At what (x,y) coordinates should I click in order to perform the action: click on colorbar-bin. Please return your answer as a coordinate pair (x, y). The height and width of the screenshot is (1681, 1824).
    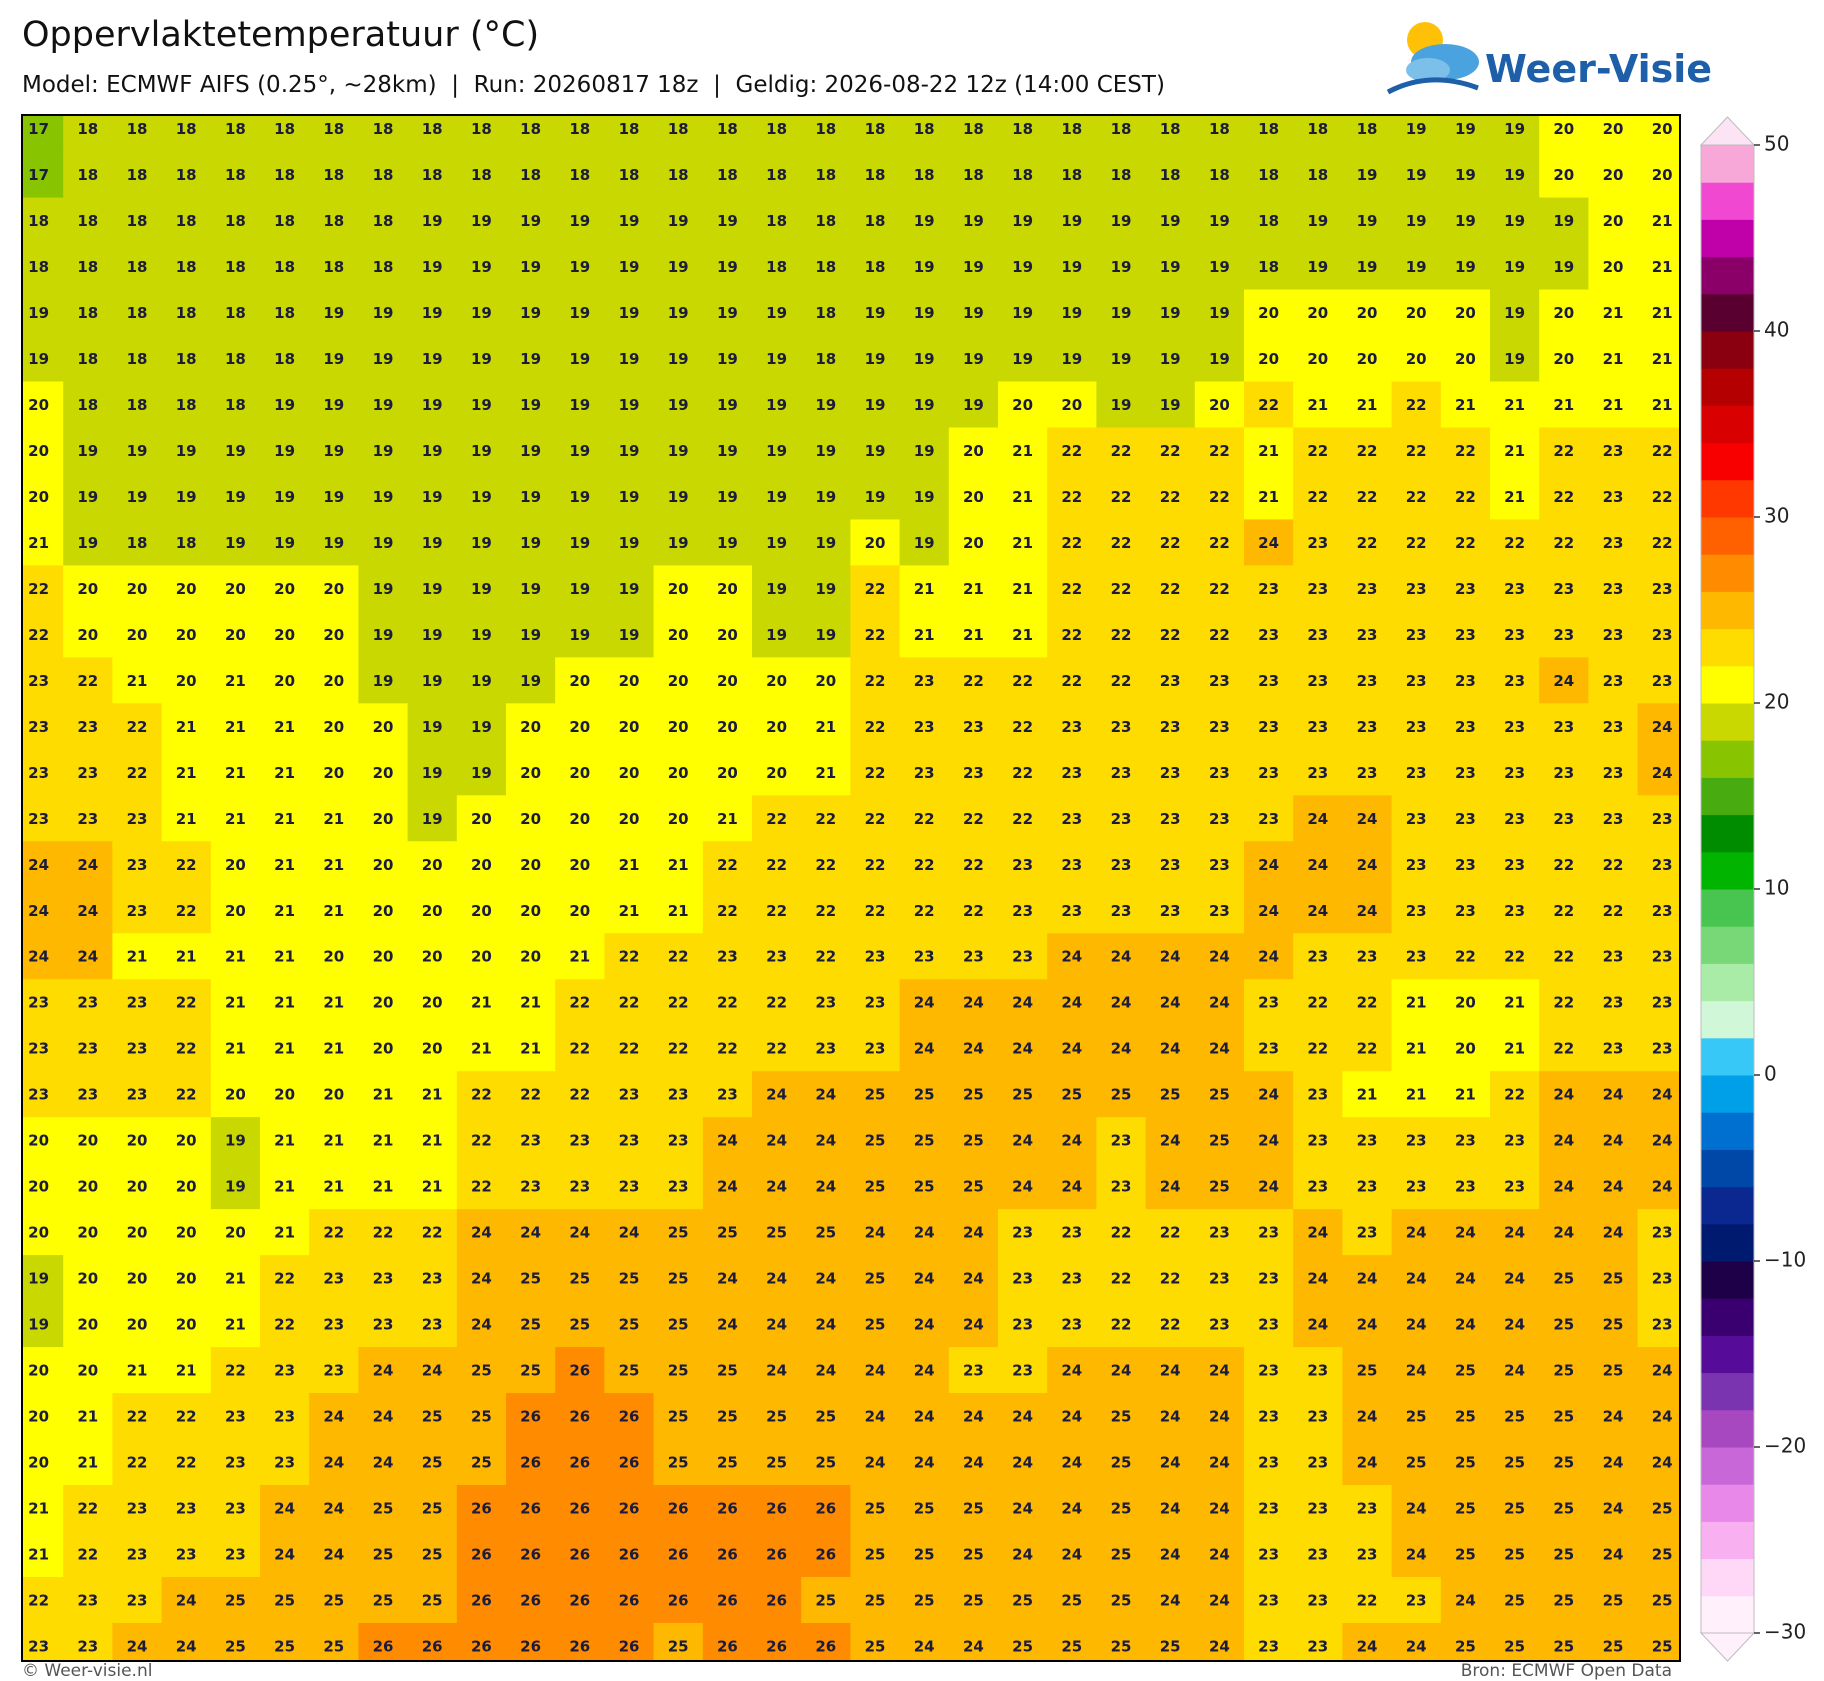
    Looking at the image, I should click on (1727, 275).